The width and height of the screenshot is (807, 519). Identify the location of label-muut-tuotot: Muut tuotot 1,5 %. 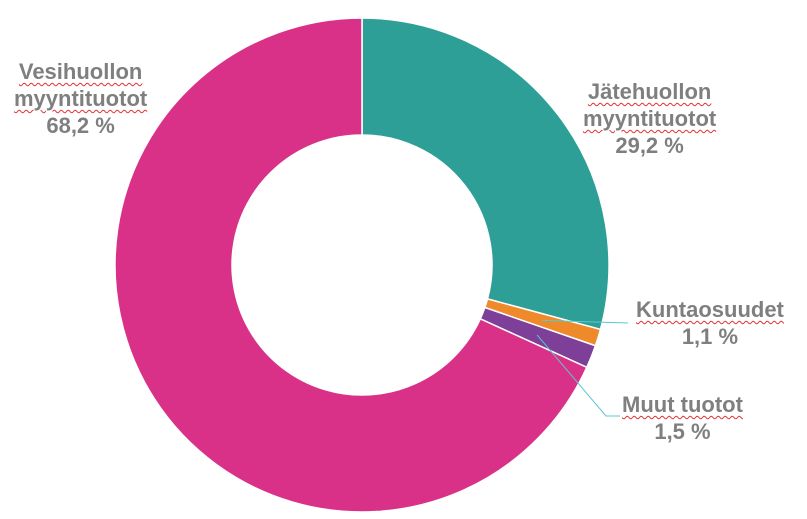
(682, 418).